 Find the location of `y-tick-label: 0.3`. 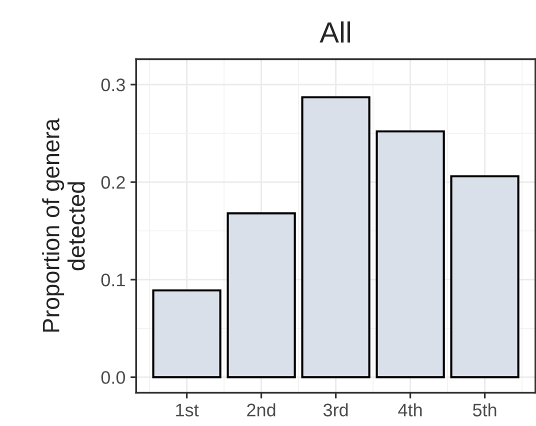

y-tick-label: 0.3 is located at coordinates (113, 85).